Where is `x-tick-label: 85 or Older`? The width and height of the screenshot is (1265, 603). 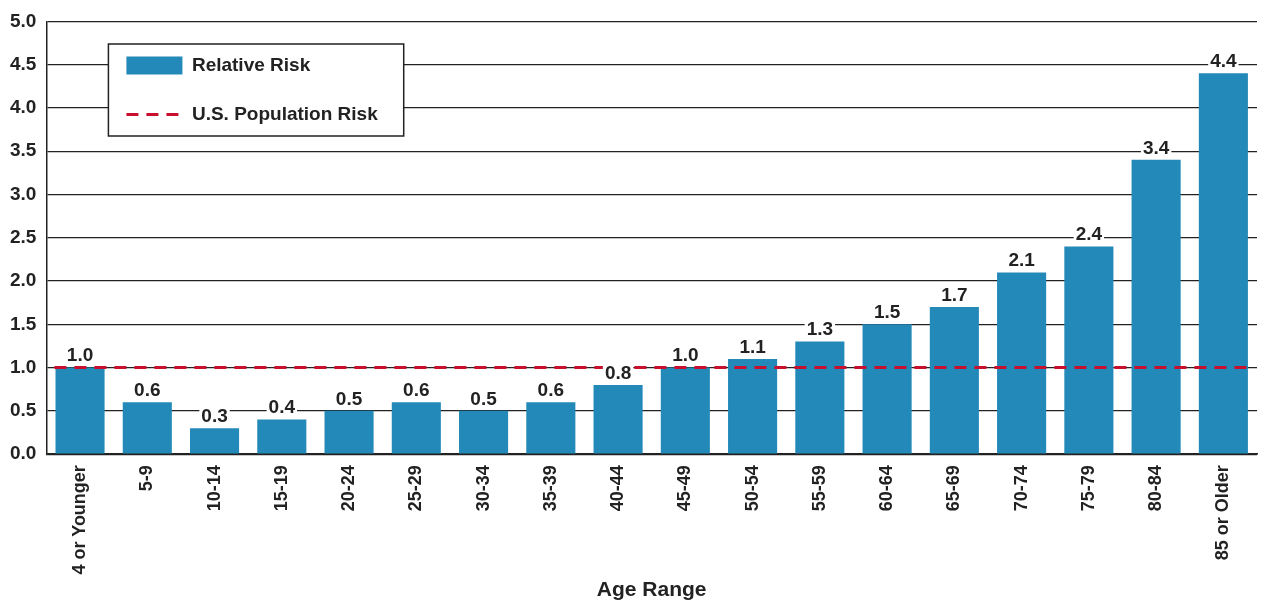 x-tick-label: 85 or Older is located at coordinates (1222, 513).